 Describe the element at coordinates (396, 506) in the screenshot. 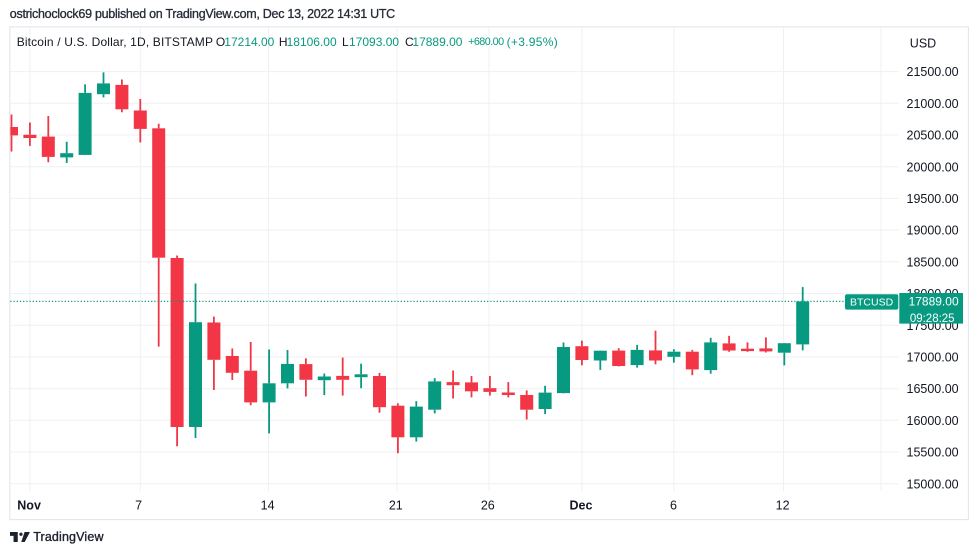

I see `svg-text: 21` at that location.